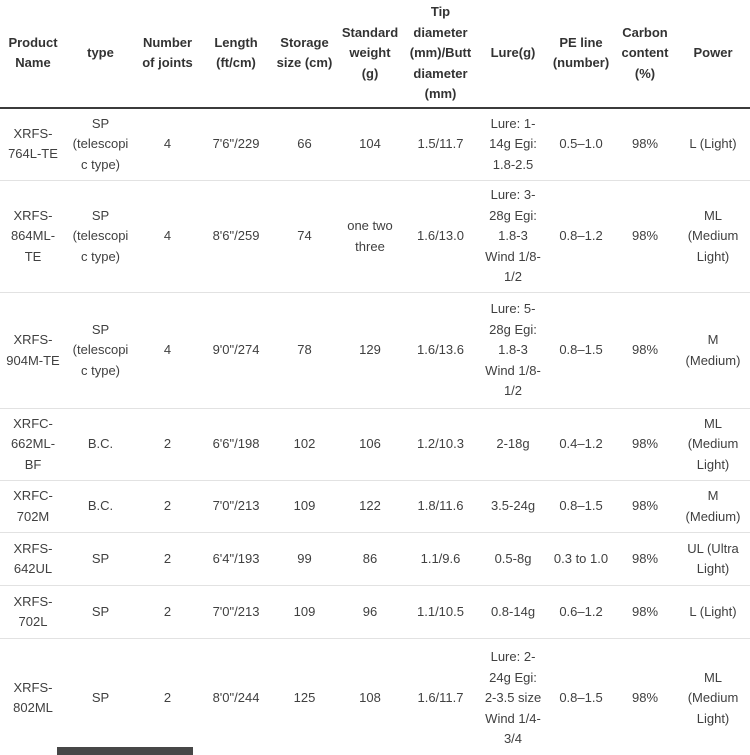 The height and width of the screenshot is (755, 750). I want to click on cell-length: 9'0"/274, so click(236, 351).